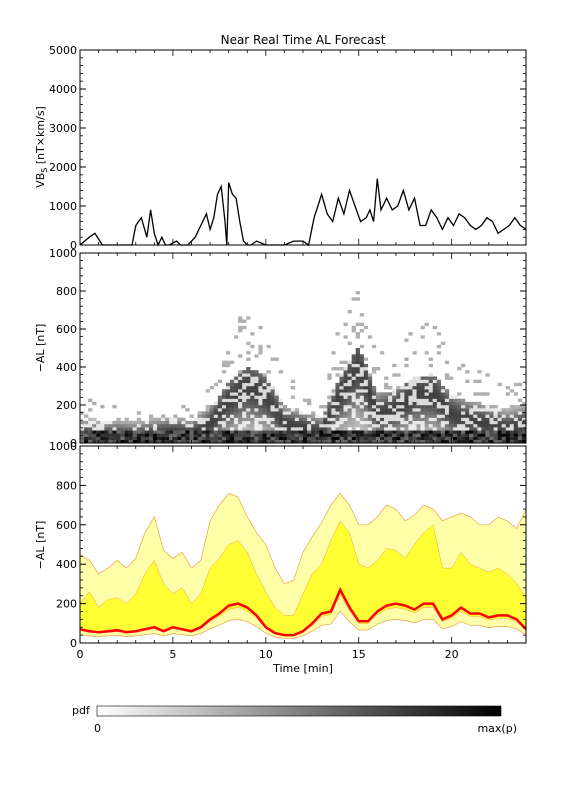 The image size is (576, 792). What do you see at coordinates (63, 128) in the screenshot?
I see `top-ytick-label: 3000` at bounding box center [63, 128].